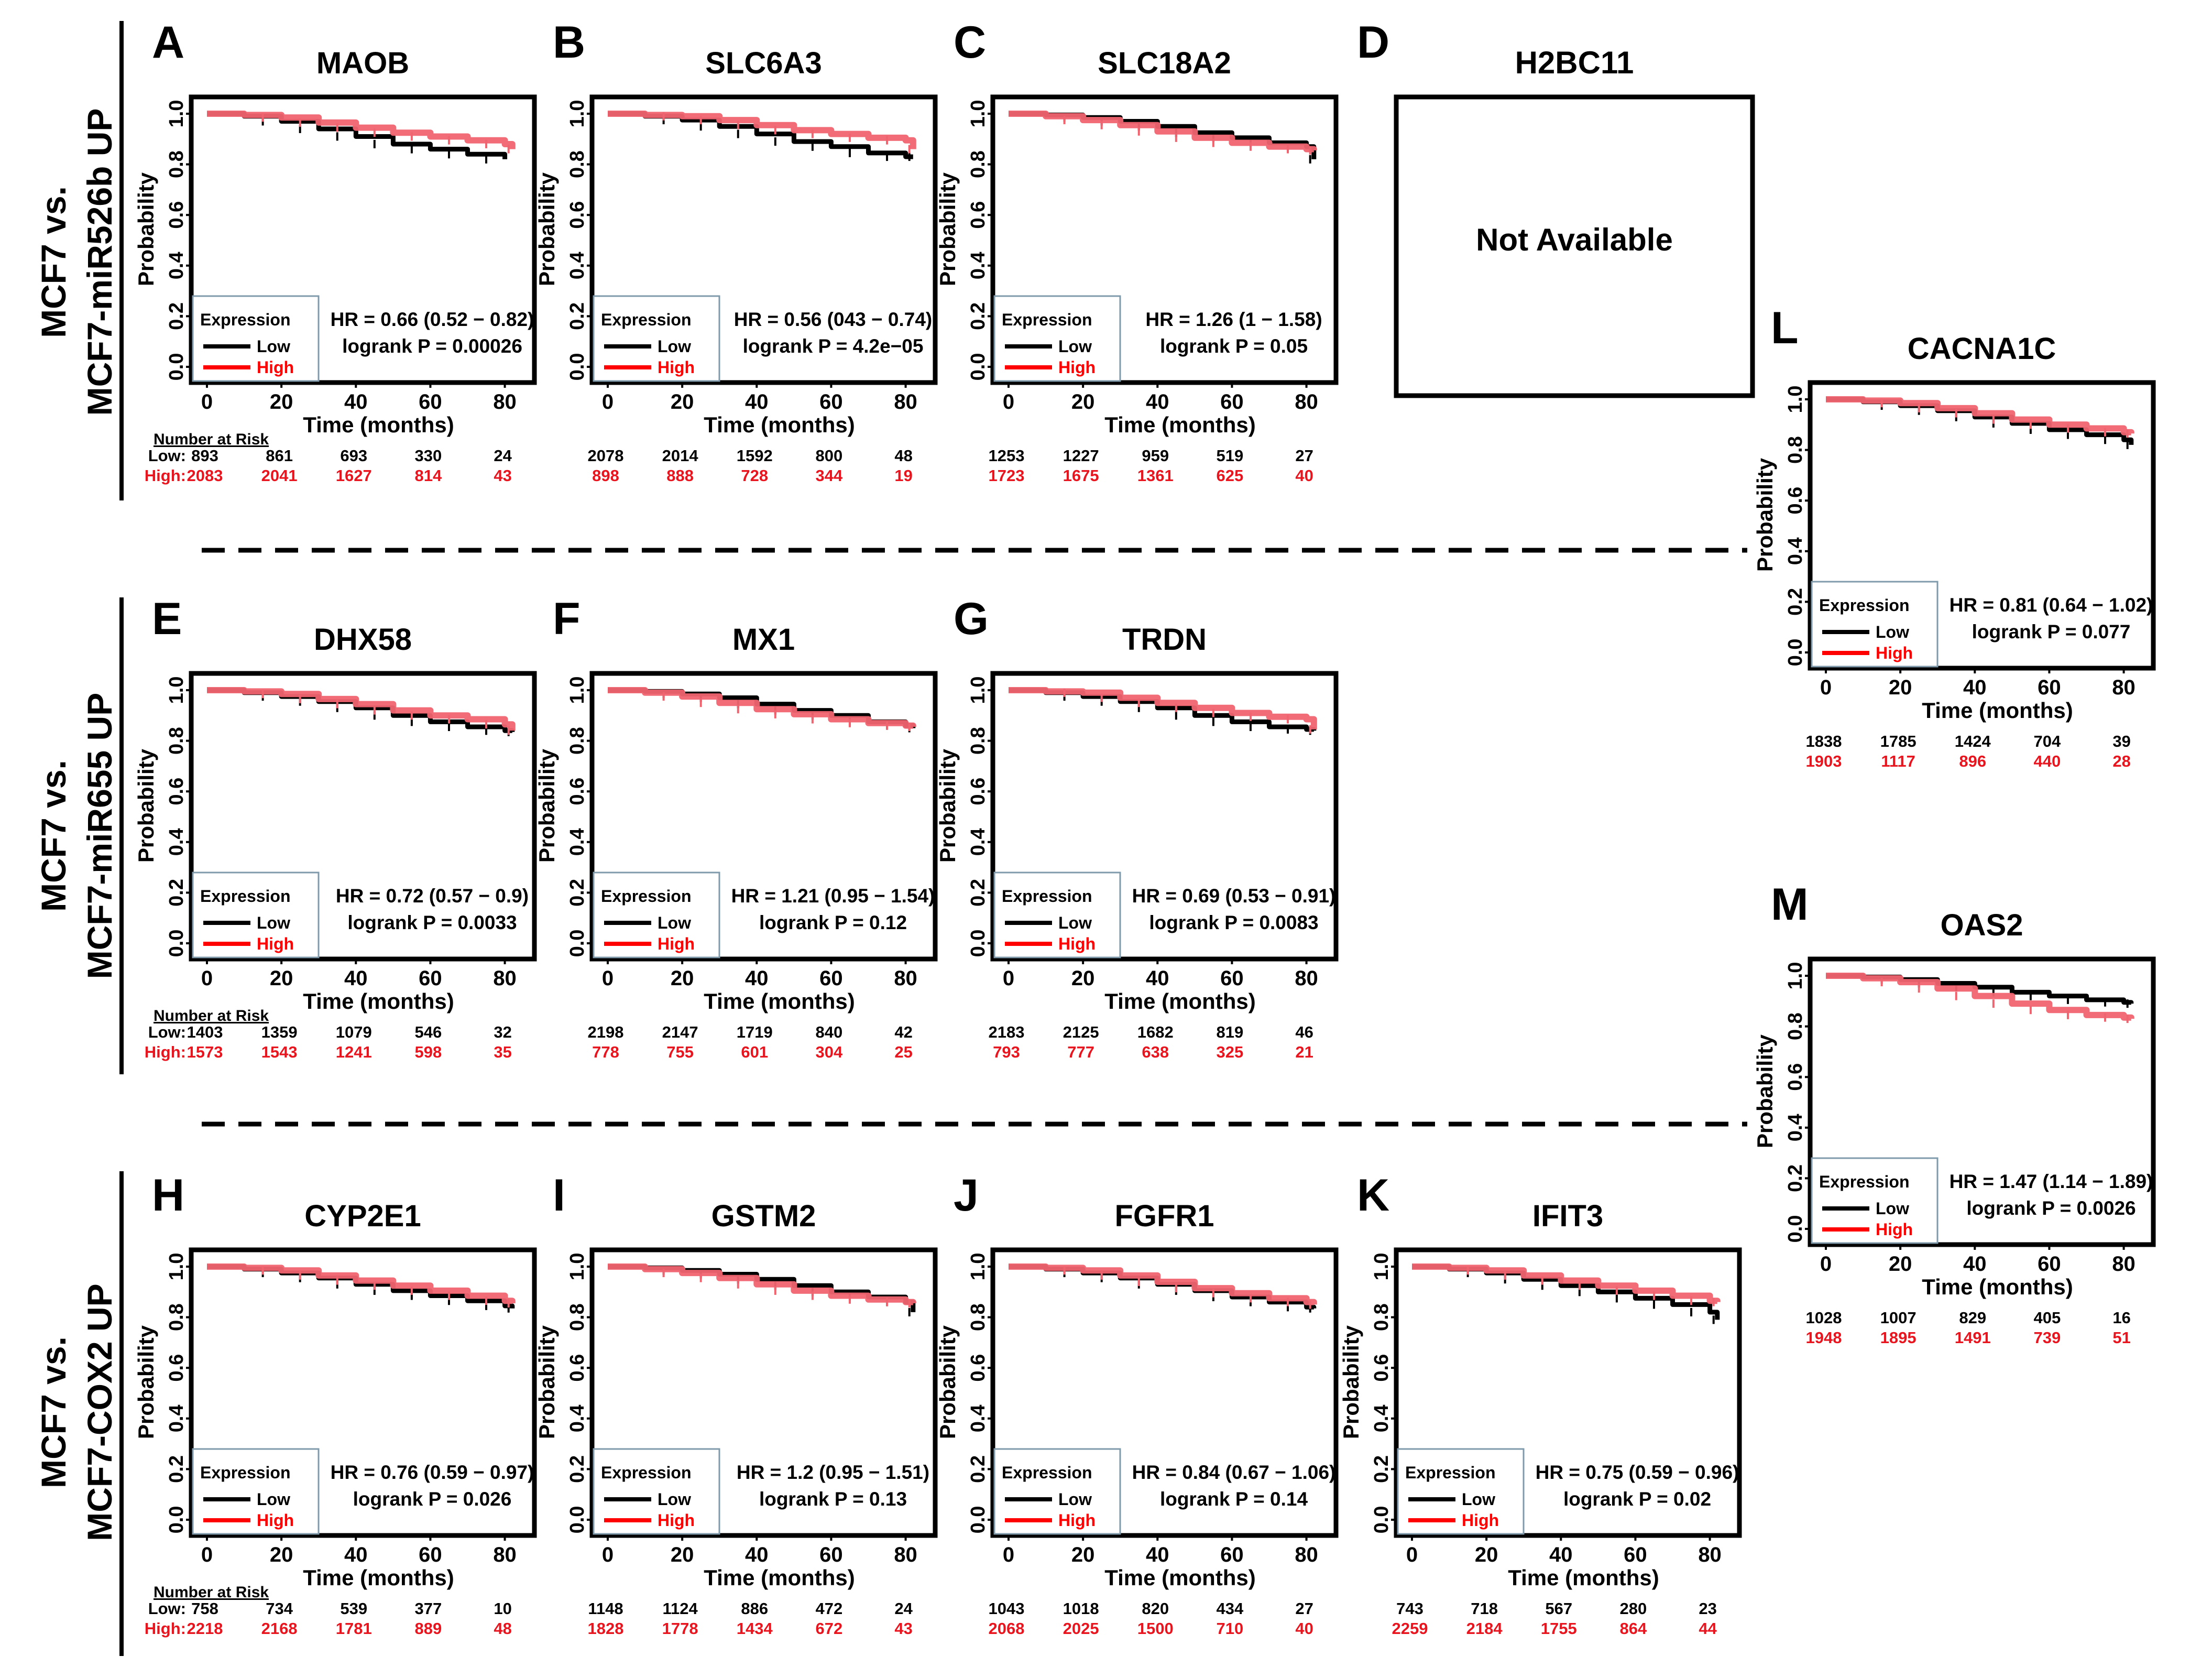 Image resolution: width=2212 pixels, height=1678 pixels. I want to click on risk-low-value: 1028, so click(1824, 1318).